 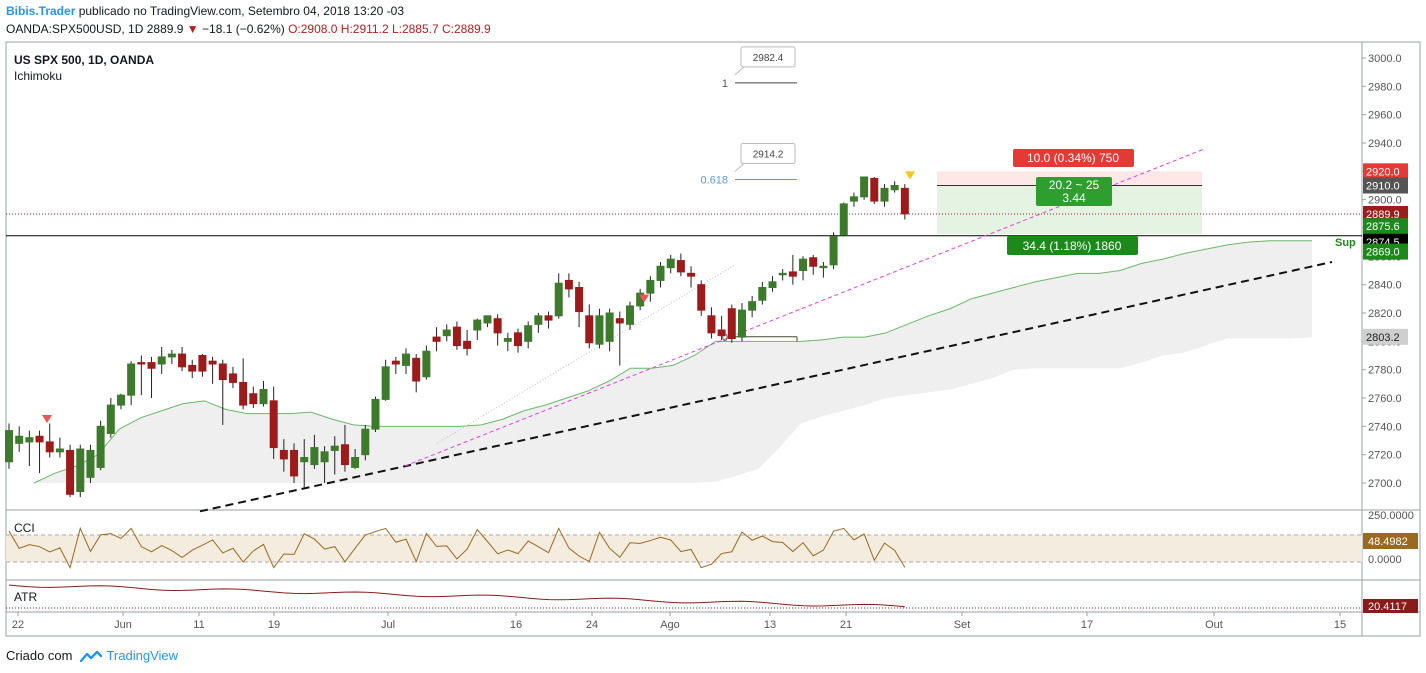 What do you see at coordinates (592, 625) in the screenshot?
I see `x-tick-label: 24` at bounding box center [592, 625].